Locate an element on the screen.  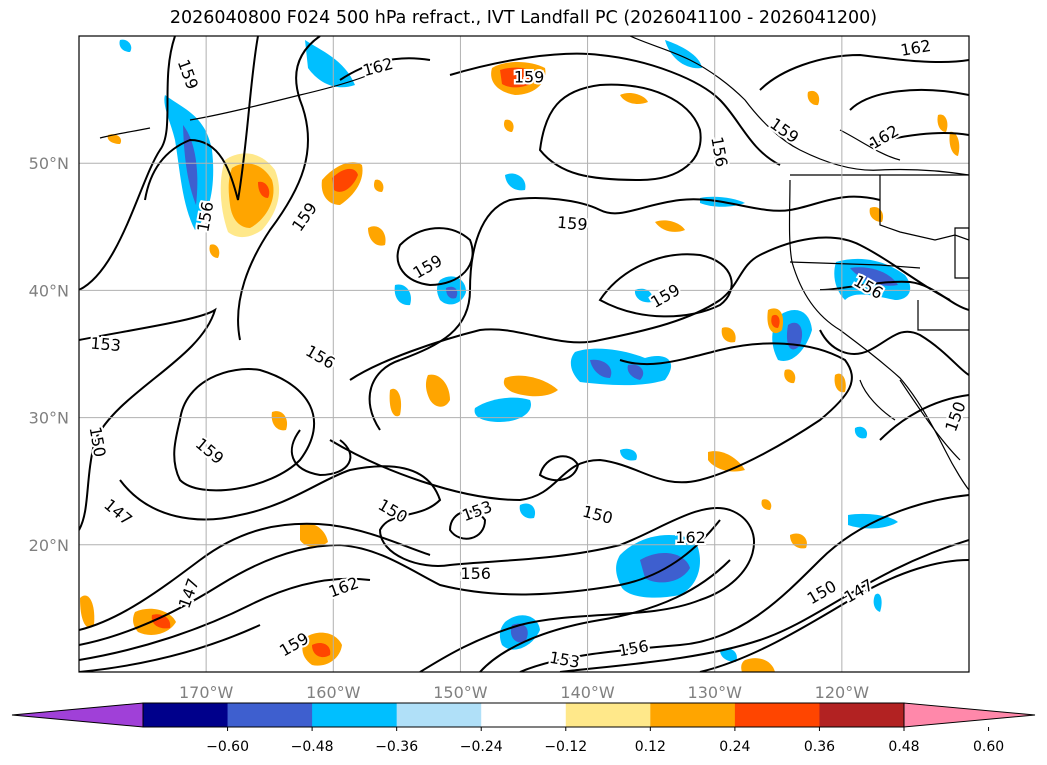
contour-label: 162 is located at coordinates (690, 537).